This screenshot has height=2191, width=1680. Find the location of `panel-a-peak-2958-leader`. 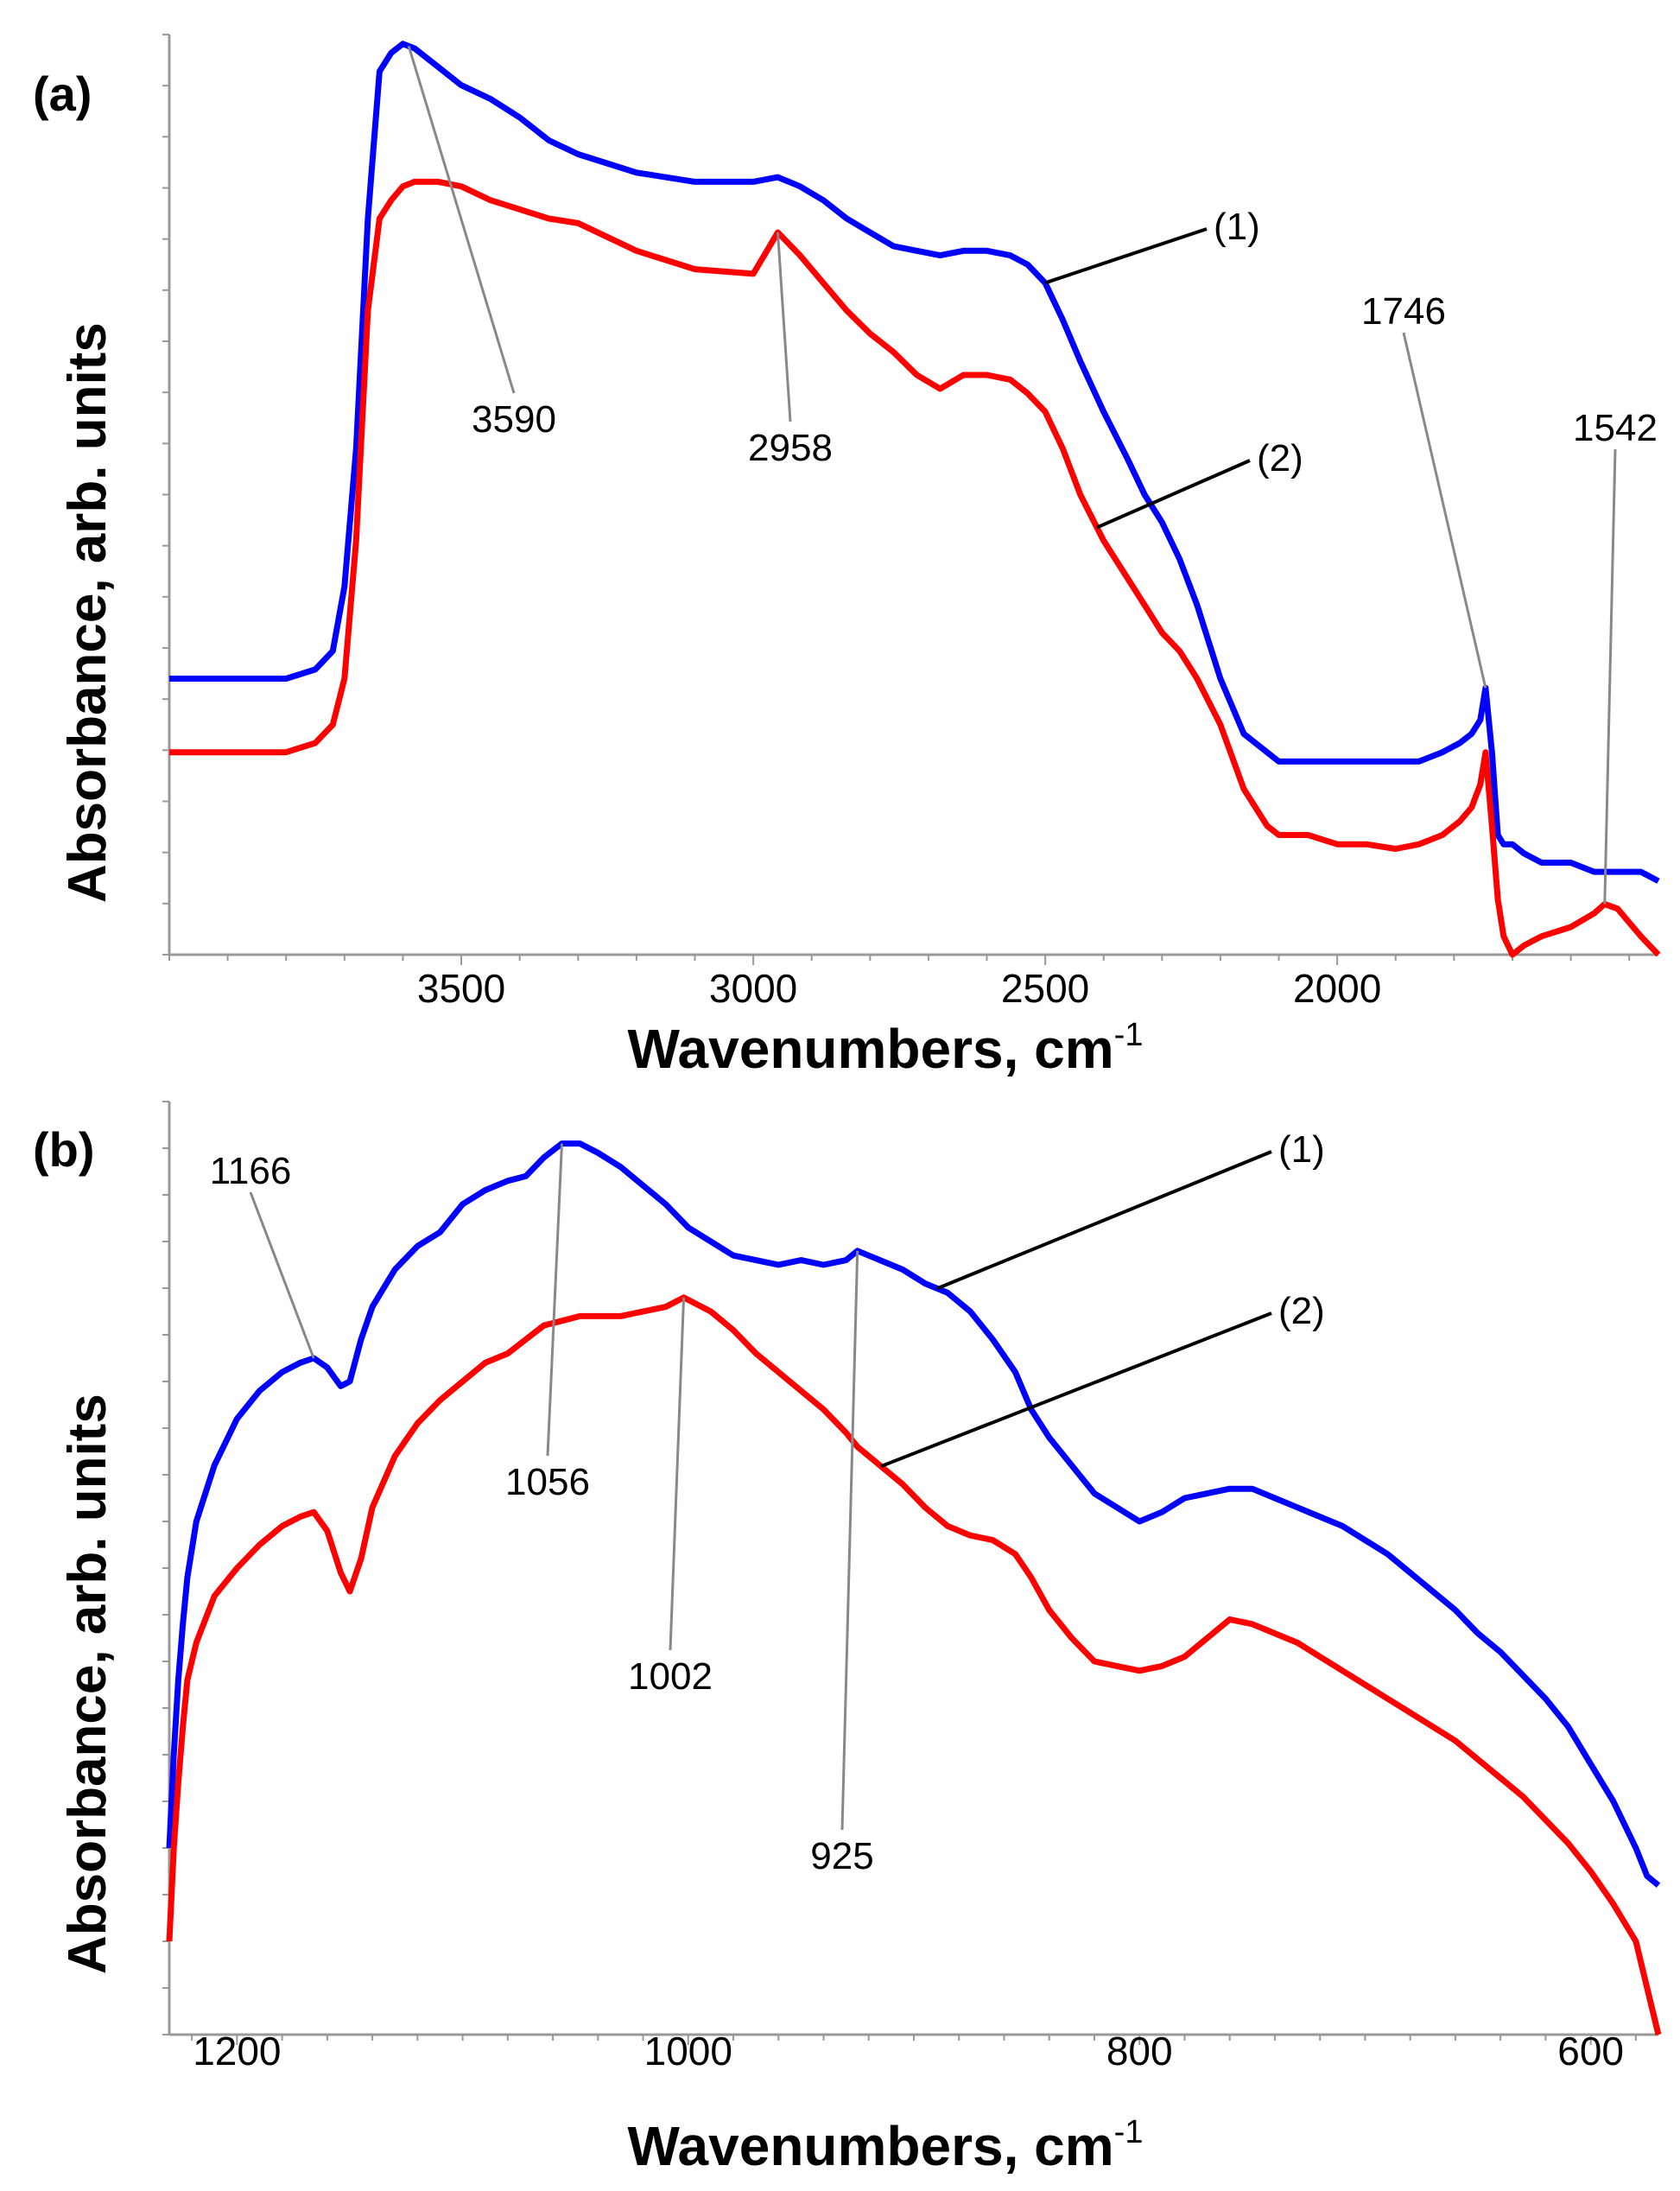

panel-a-peak-2958-leader is located at coordinates (784, 327).